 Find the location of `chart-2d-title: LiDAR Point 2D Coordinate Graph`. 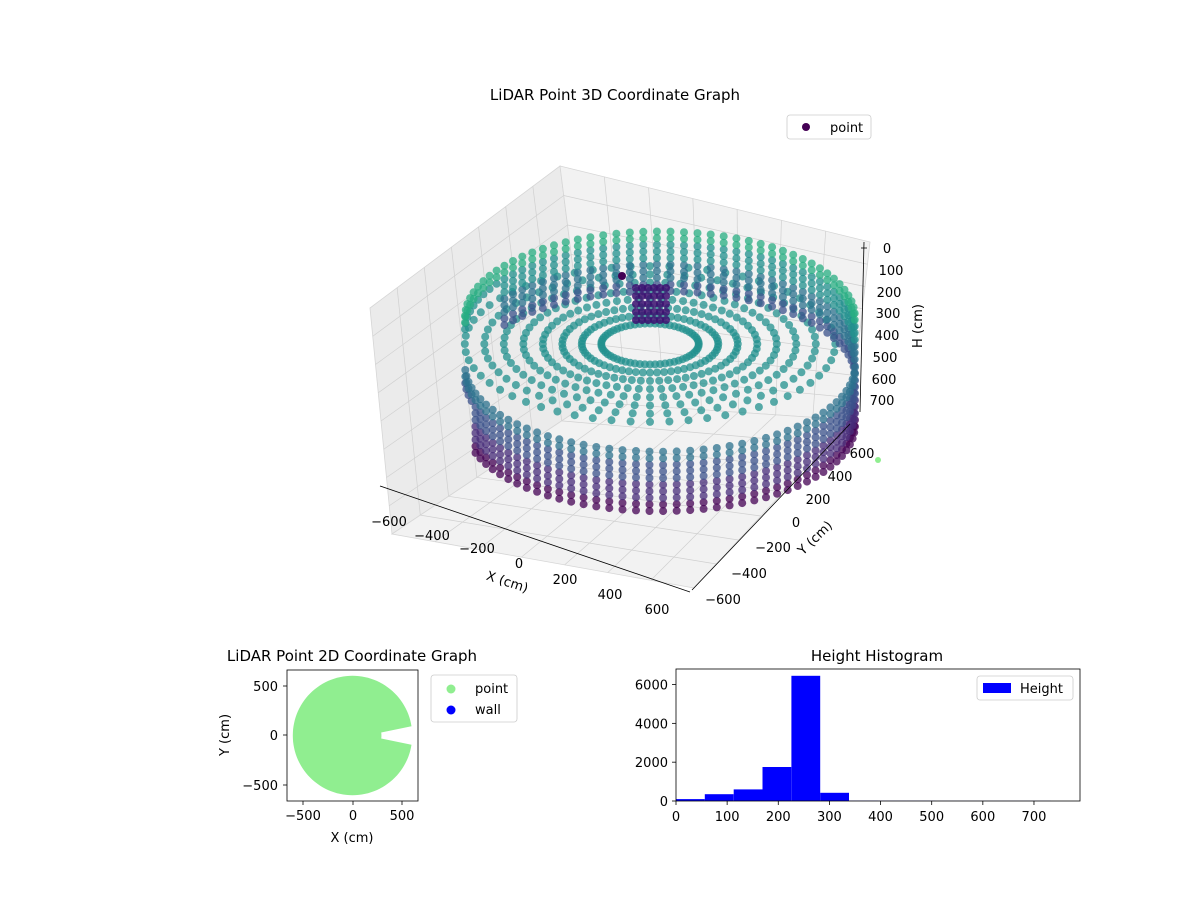

chart-2d-title: LiDAR Point 2D Coordinate Graph is located at coordinates (352, 656).